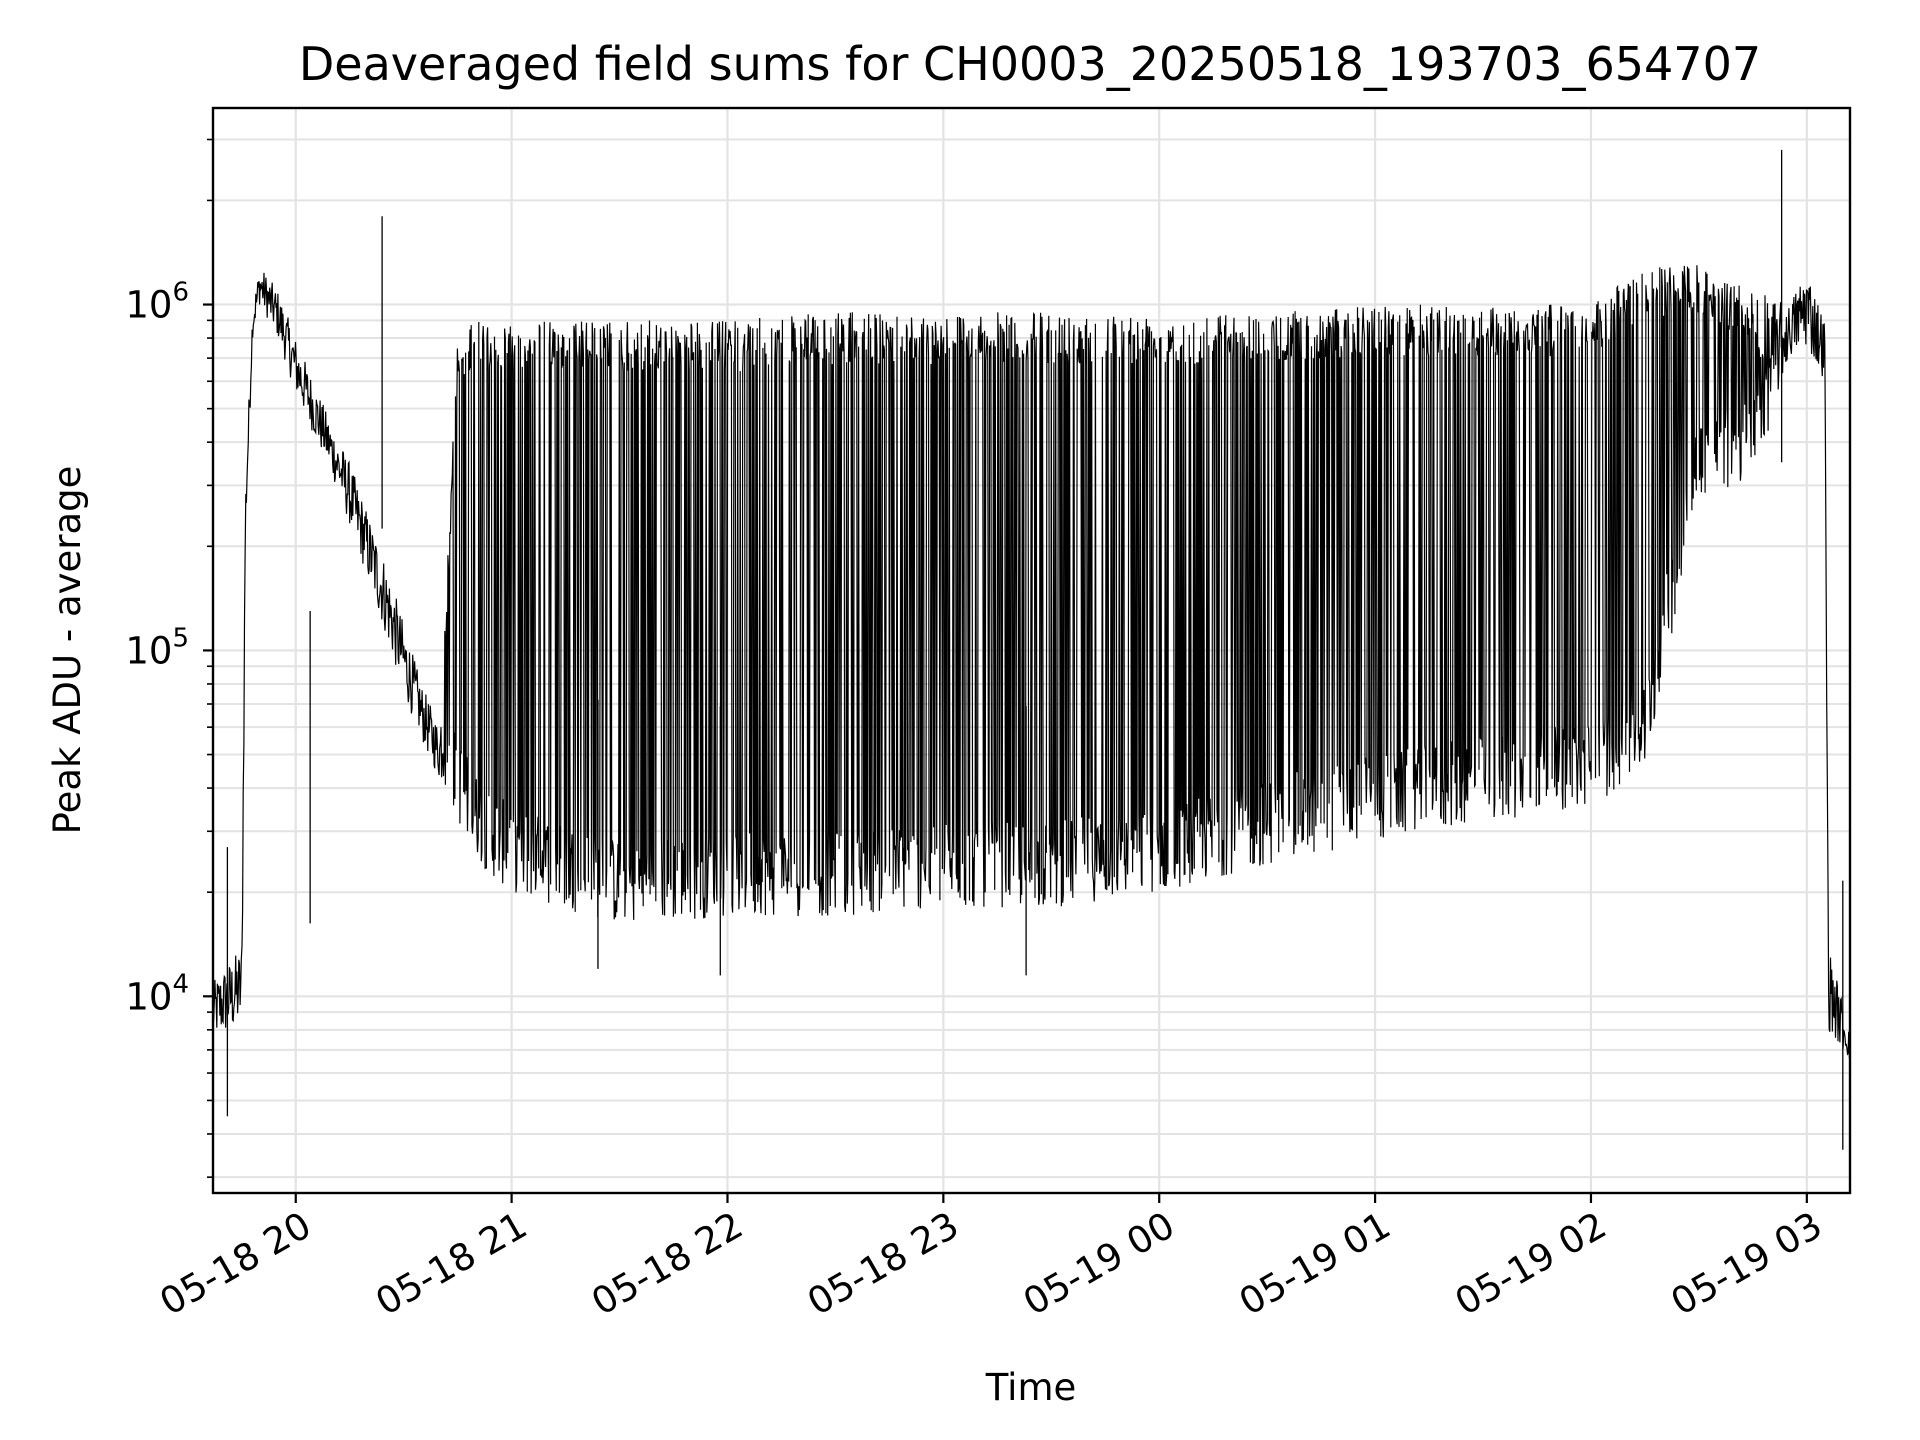  Describe the element at coordinates (67, 650) in the screenshot. I see `y-axis-label: Peak ADU - average` at that location.